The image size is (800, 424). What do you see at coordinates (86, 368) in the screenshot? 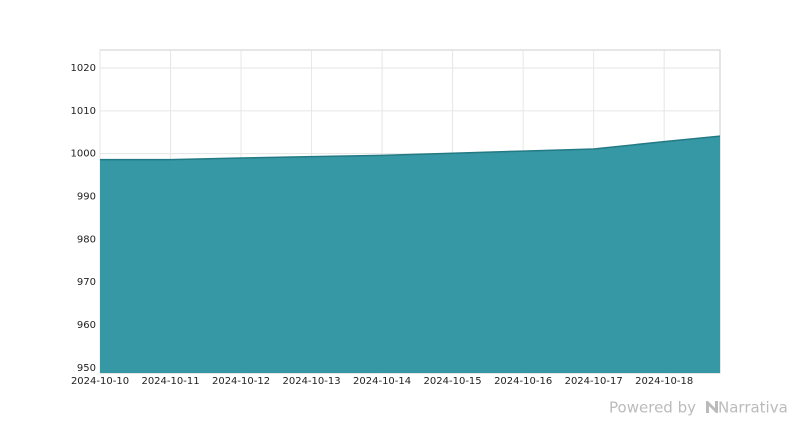
I see `y-tick-label: 950` at bounding box center [86, 368].